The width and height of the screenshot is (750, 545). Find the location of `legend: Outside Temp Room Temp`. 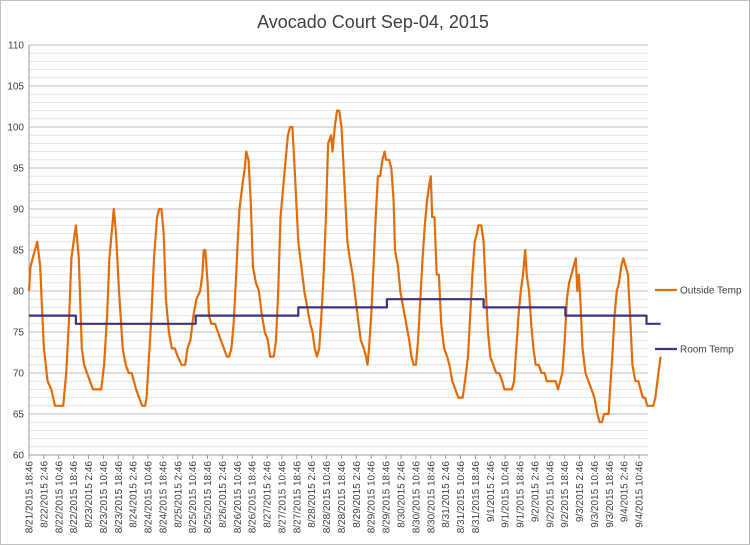

legend: Outside Temp Room Temp is located at coordinates (698, 321).